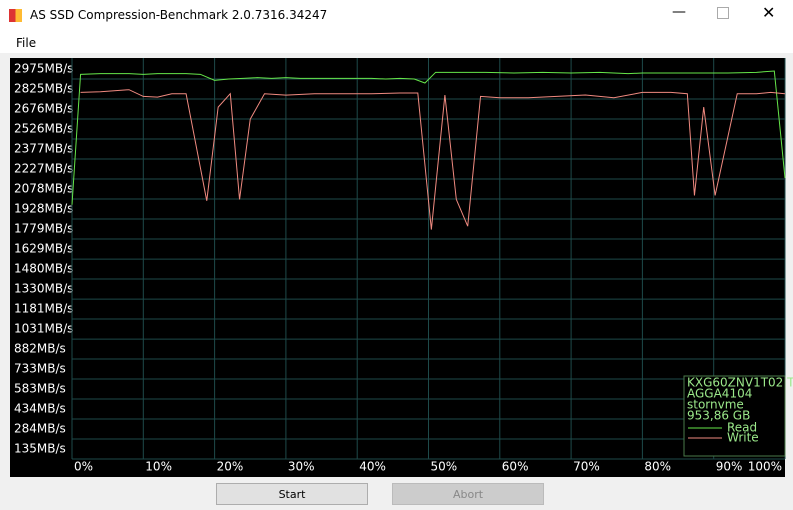 The width and height of the screenshot is (793, 510). I want to click on x-tick-label: 90%, so click(729, 467).